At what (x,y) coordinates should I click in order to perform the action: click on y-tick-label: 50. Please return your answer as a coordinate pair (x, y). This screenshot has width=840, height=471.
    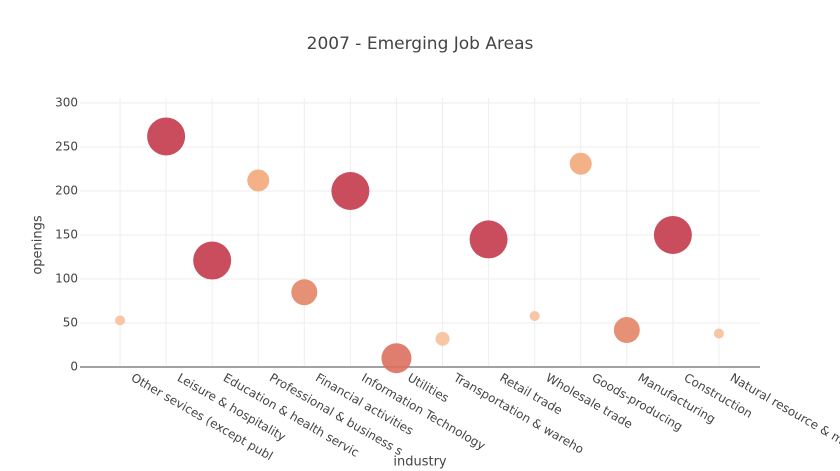
    Looking at the image, I should click on (70, 323).